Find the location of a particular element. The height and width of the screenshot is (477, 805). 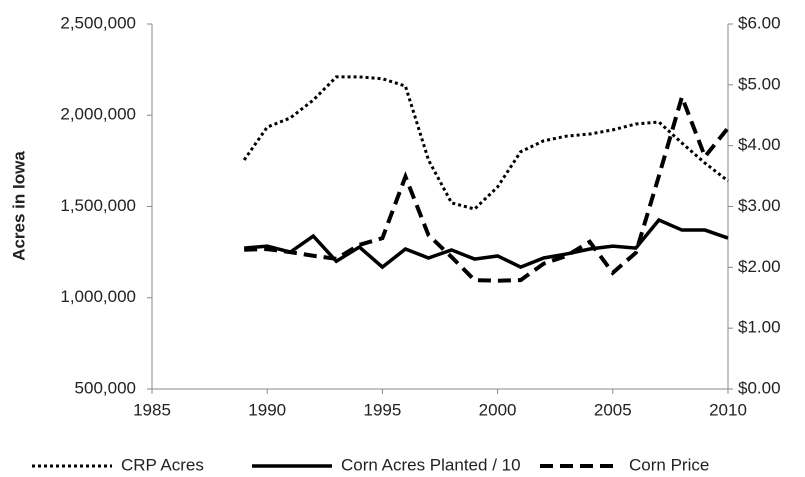

y2-tick-label: $0.00 is located at coordinates (759, 387).